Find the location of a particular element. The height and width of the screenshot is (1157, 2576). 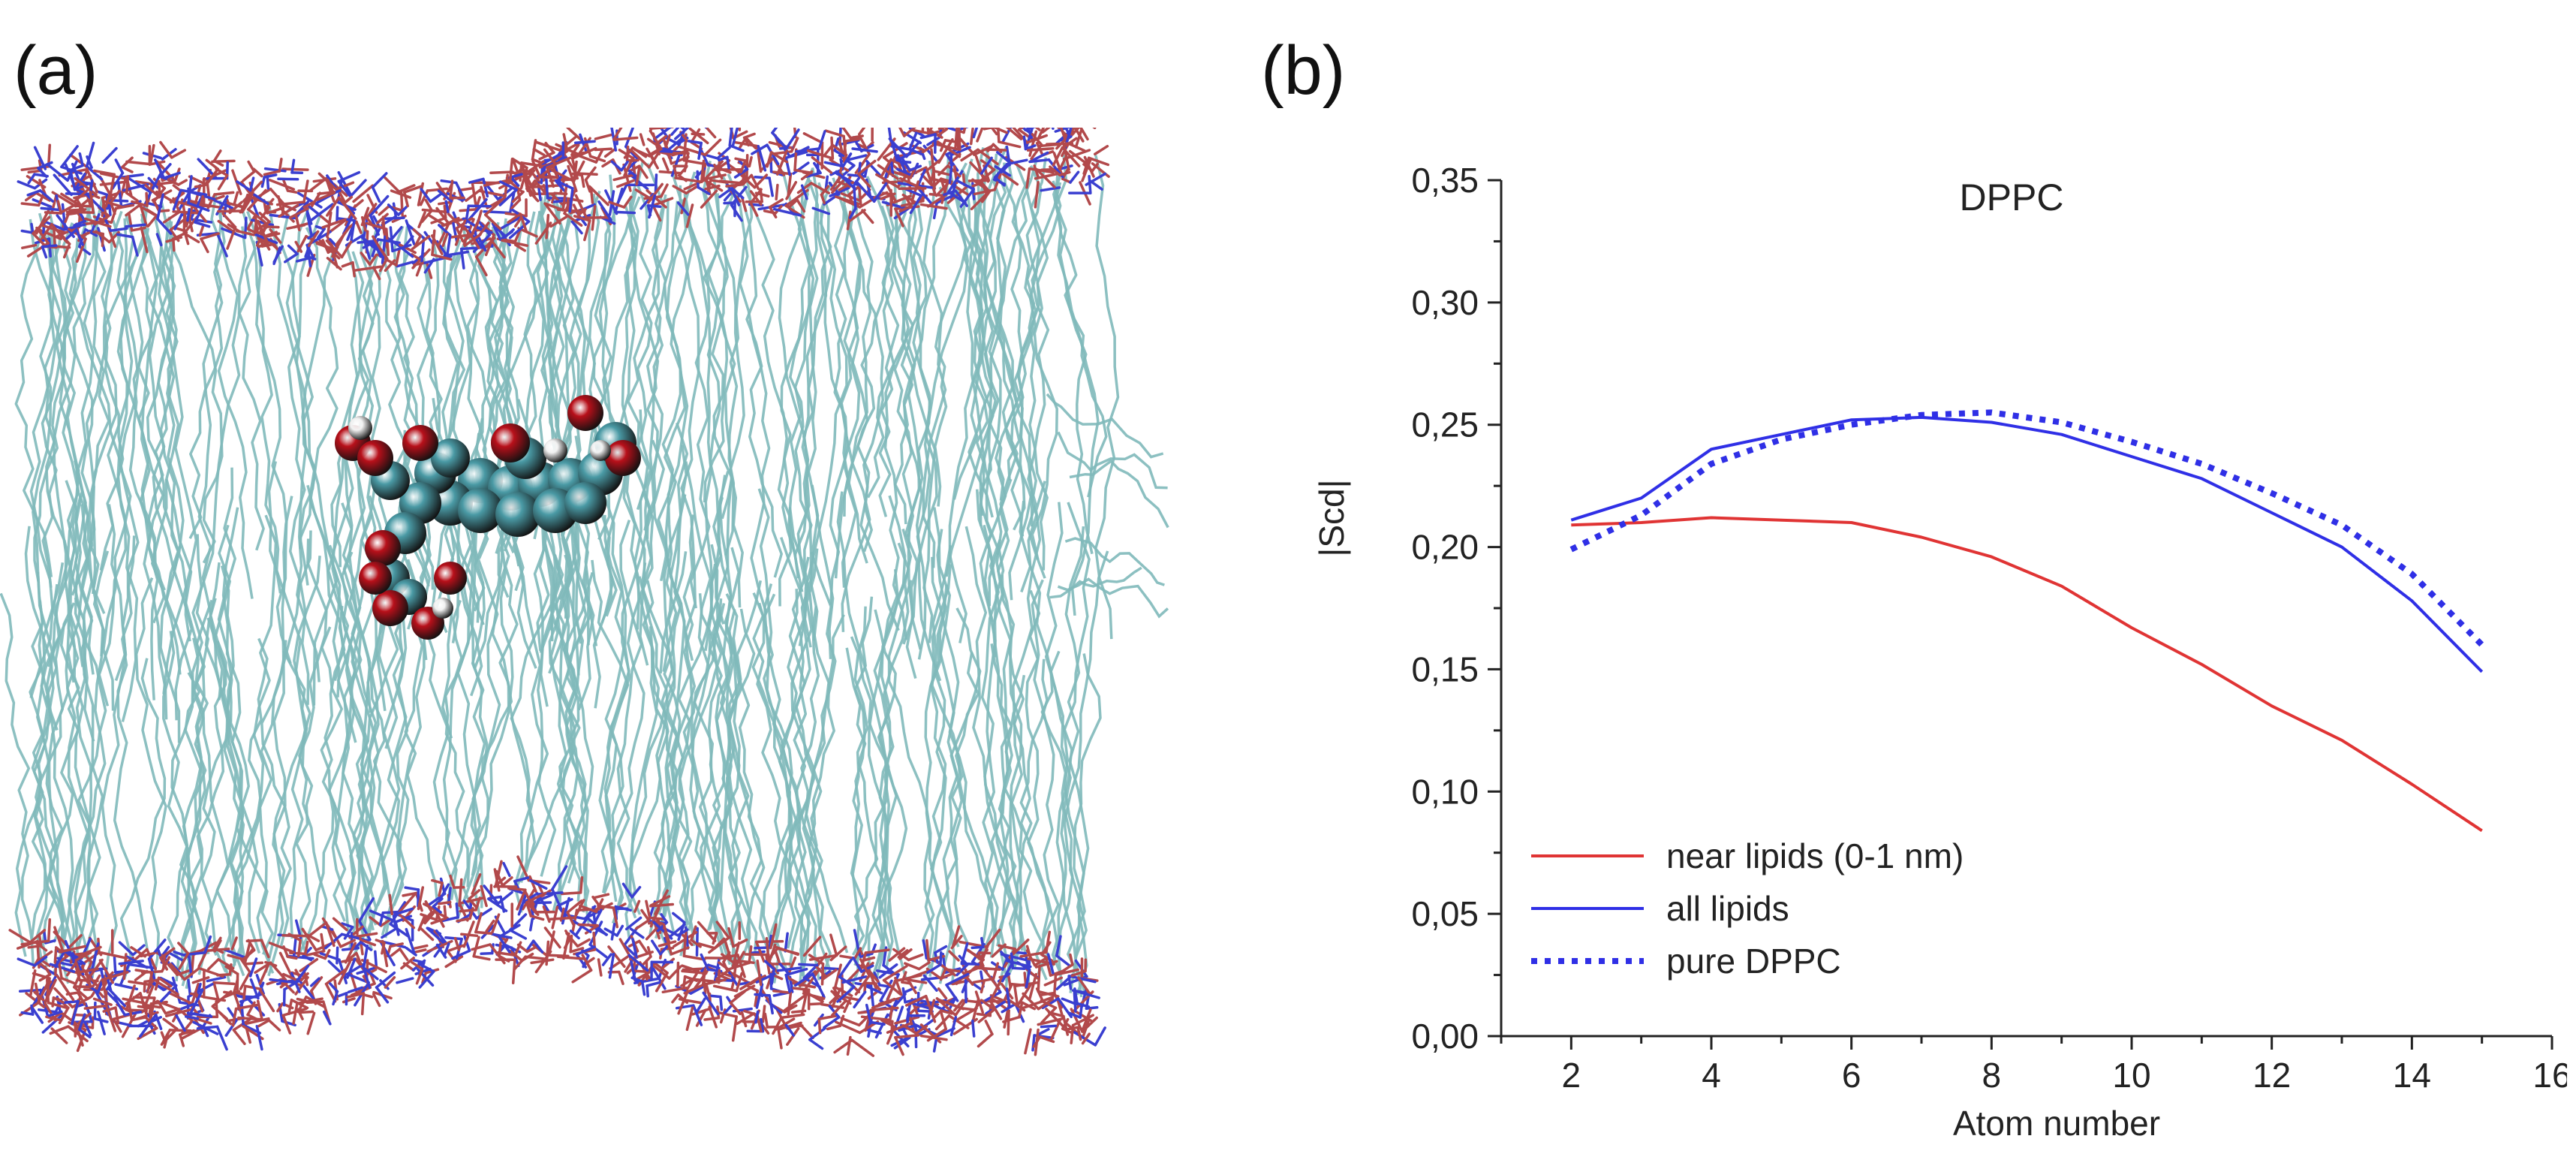

chart-series is located at coordinates (2026, 621).